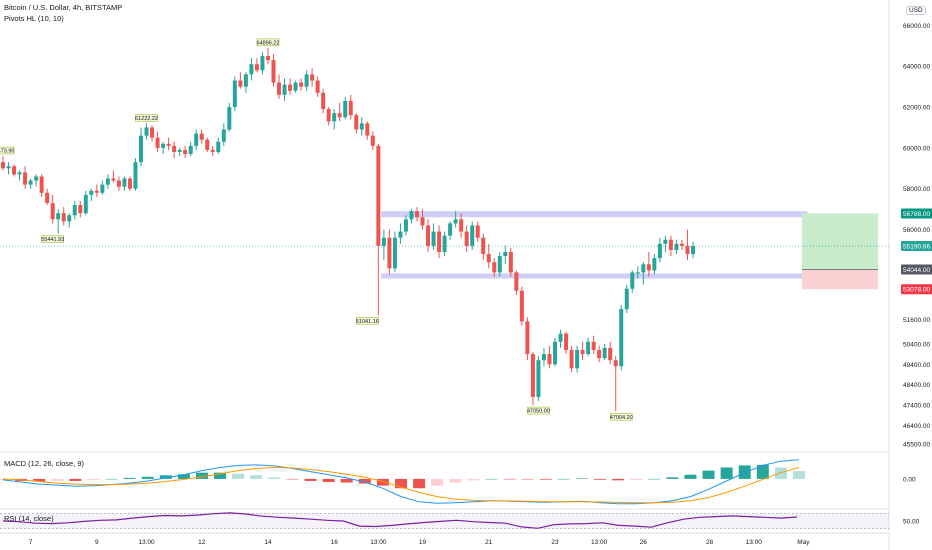  Describe the element at coordinates (44, 463) in the screenshot. I see `macd-legend: MACD (12, 26, close, 9)` at that location.